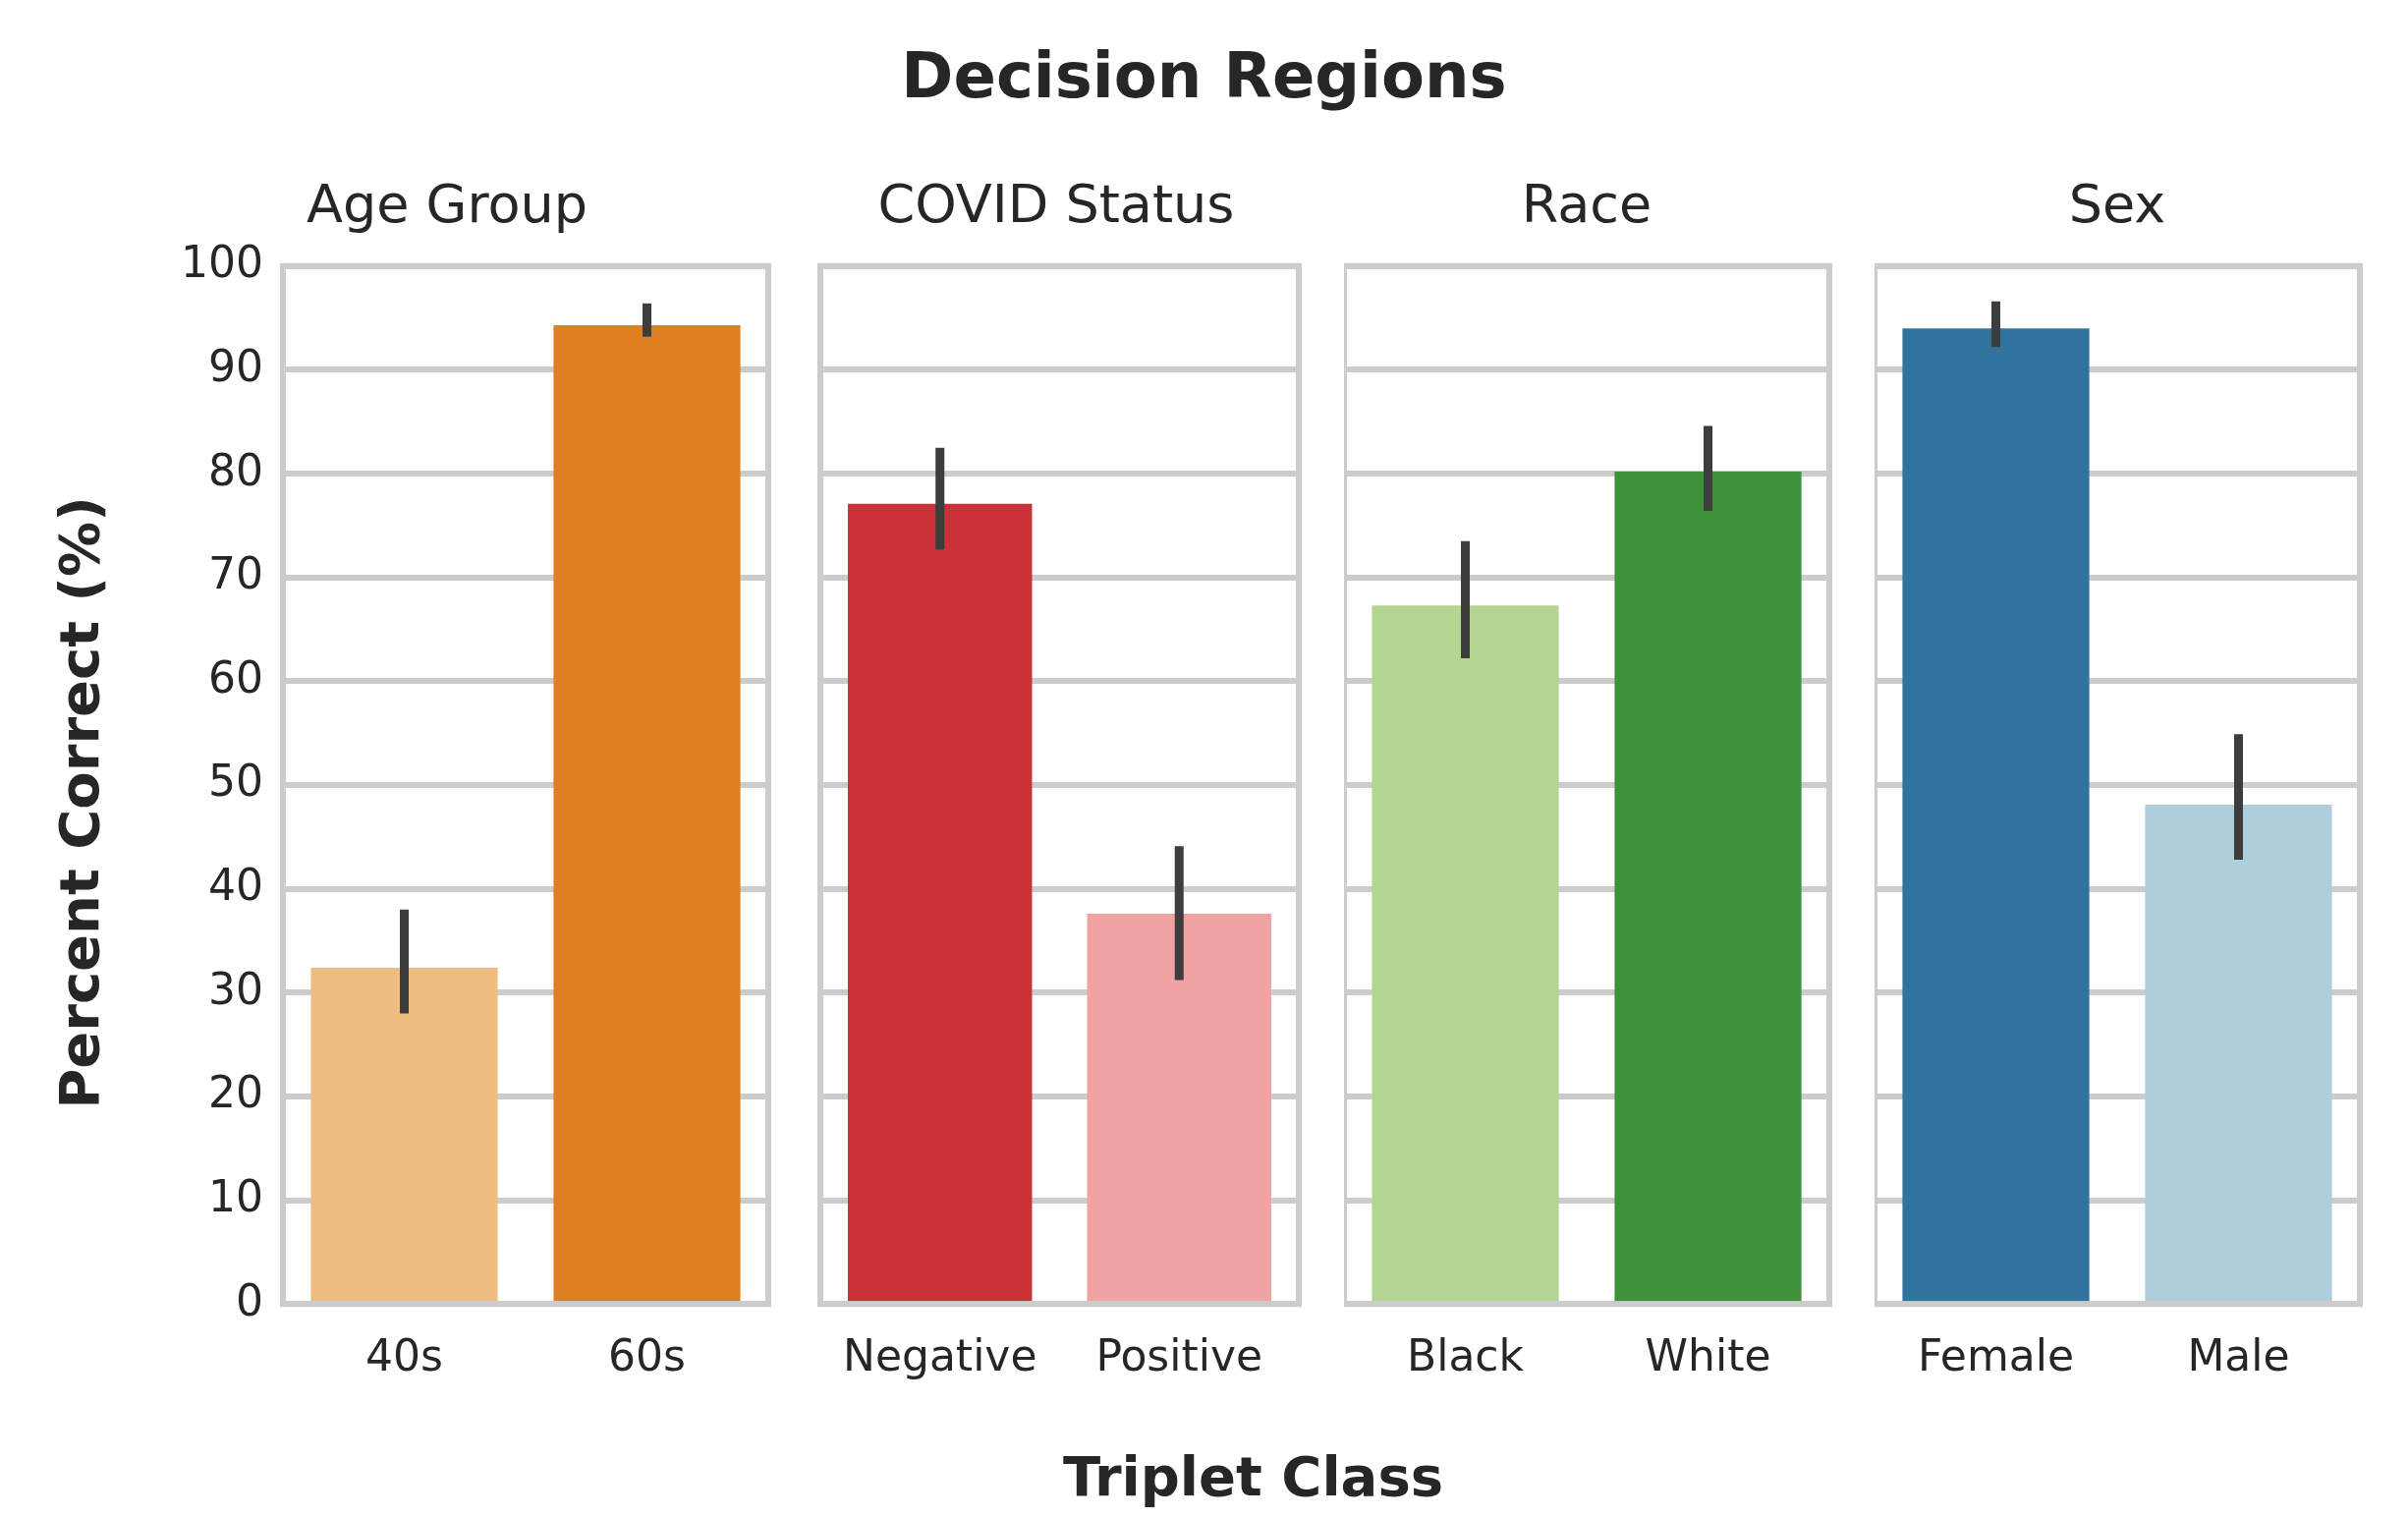  What do you see at coordinates (235, 989) in the screenshot?
I see `y-tick-label: 30` at bounding box center [235, 989].